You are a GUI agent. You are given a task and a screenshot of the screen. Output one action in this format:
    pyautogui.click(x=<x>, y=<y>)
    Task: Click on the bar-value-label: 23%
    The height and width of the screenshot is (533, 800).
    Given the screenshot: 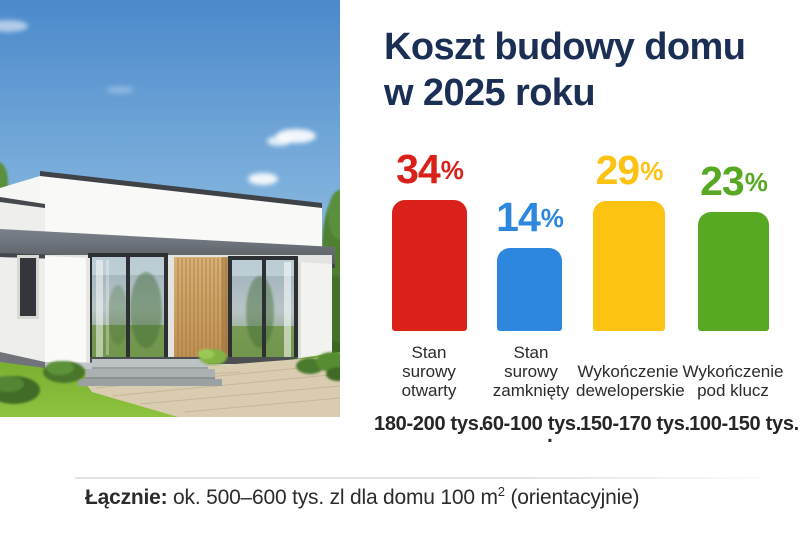 What is the action you would take?
    pyautogui.click(x=734, y=181)
    